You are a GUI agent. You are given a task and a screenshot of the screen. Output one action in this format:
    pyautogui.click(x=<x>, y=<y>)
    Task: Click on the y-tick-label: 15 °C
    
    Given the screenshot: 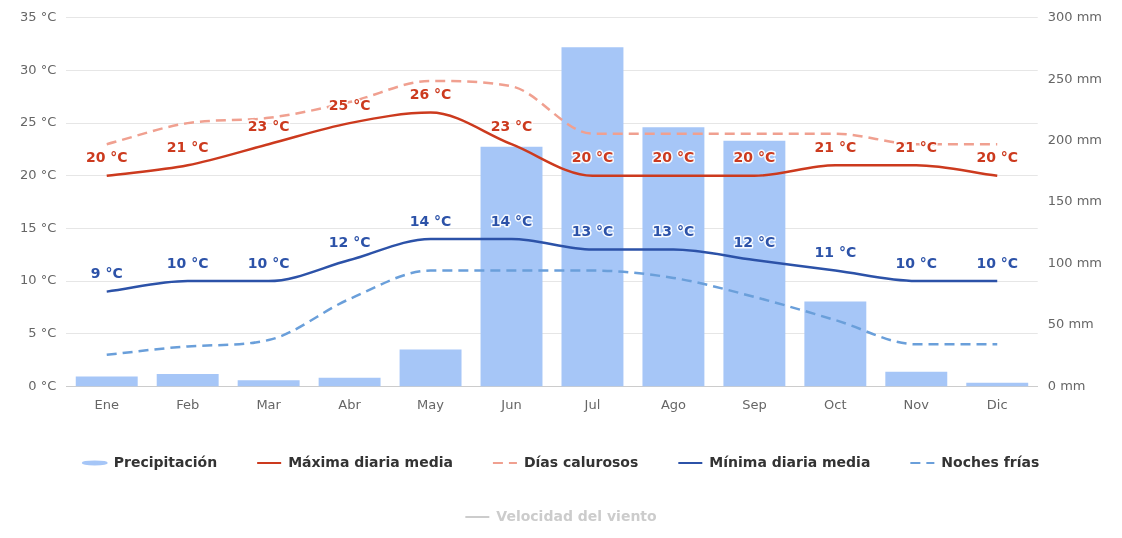 What is the action you would take?
    pyautogui.click(x=38, y=227)
    